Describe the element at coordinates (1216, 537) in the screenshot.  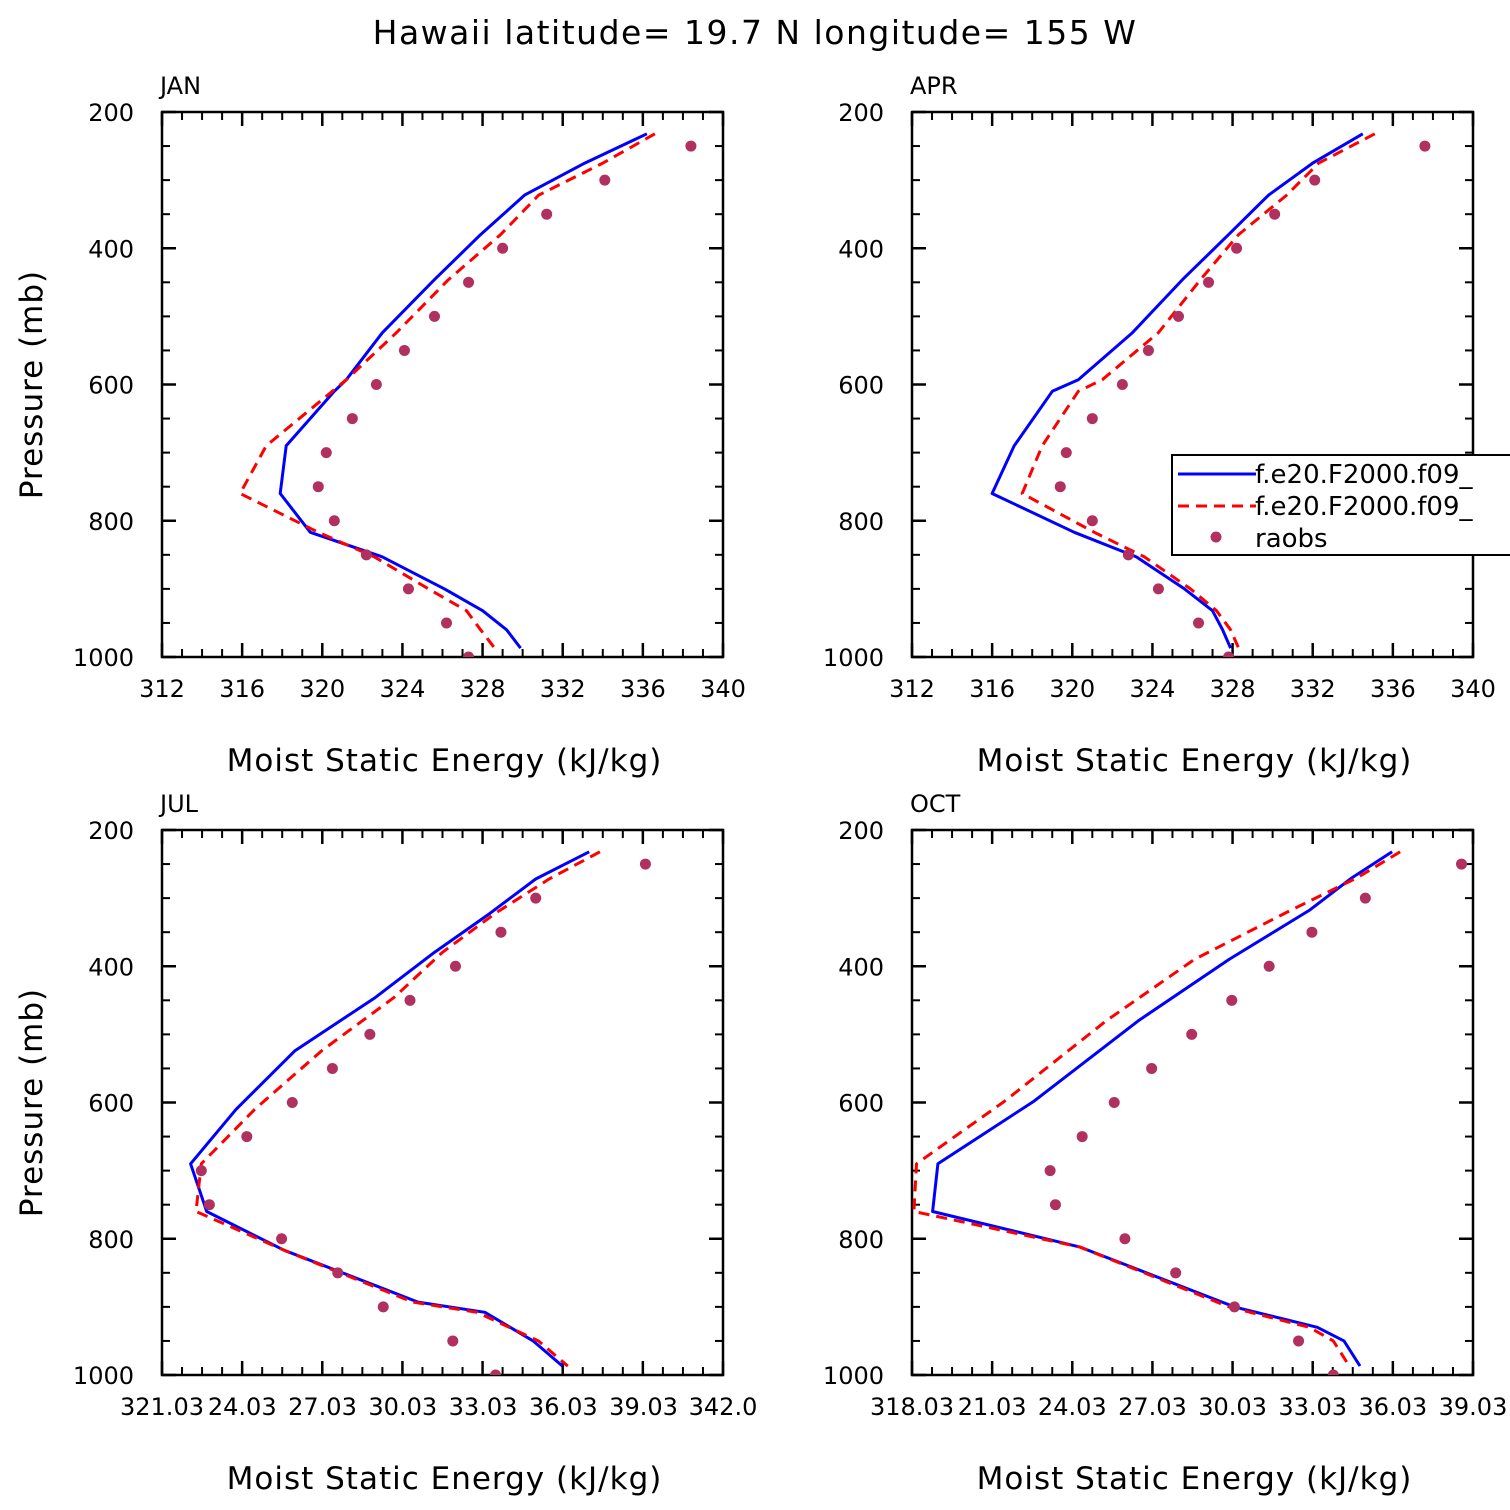
I see `legend-marker` at that location.